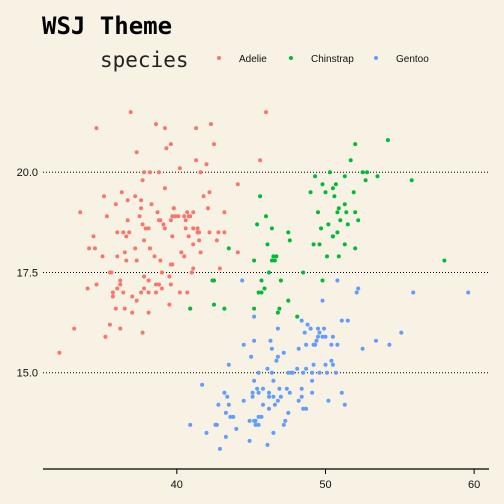  I want to click on x-tick-label: 40, so click(177, 485).